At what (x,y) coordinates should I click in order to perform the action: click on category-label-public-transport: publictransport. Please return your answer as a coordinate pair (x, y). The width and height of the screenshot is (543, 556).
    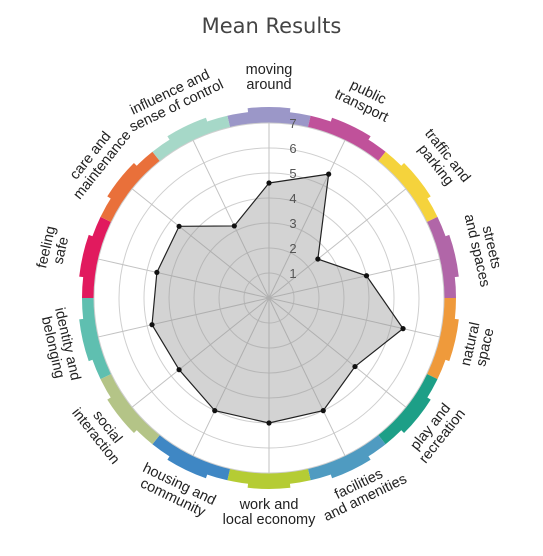
    Looking at the image, I should click on (364, 99).